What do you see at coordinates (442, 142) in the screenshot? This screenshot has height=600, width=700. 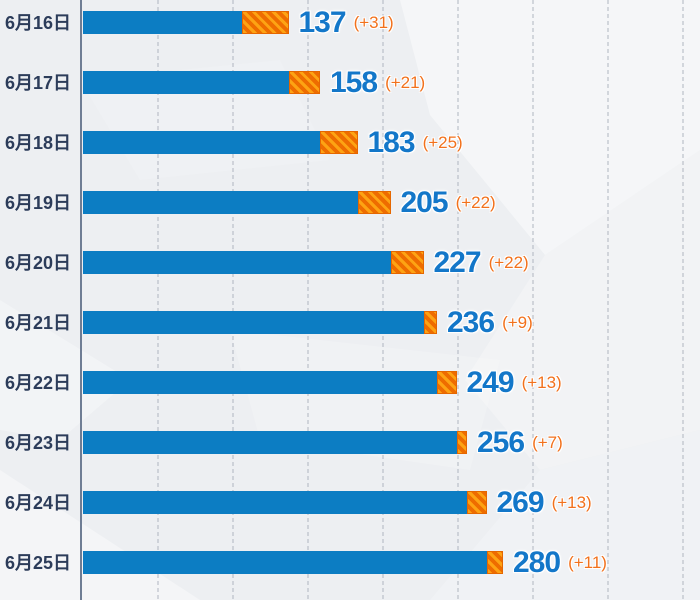 I see `daily-increase-value: (+25)` at bounding box center [442, 142].